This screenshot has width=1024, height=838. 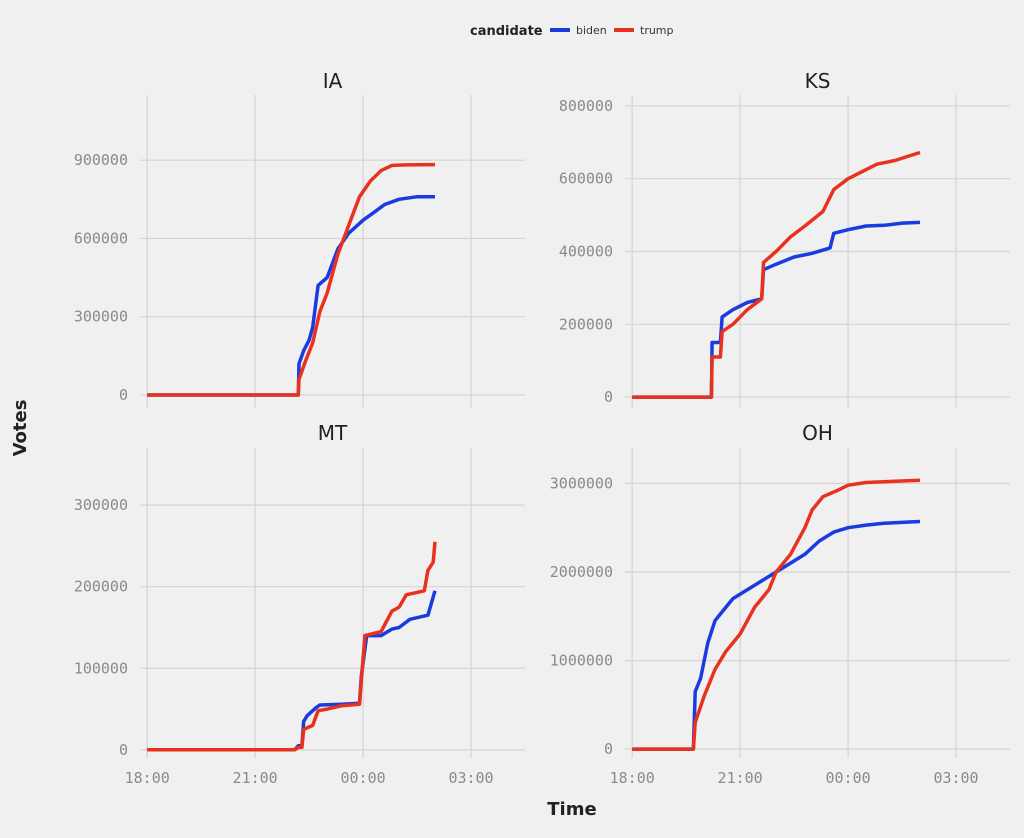 What do you see at coordinates (657, 30) in the screenshot?
I see `legend-label-trump: trump` at bounding box center [657, 30].